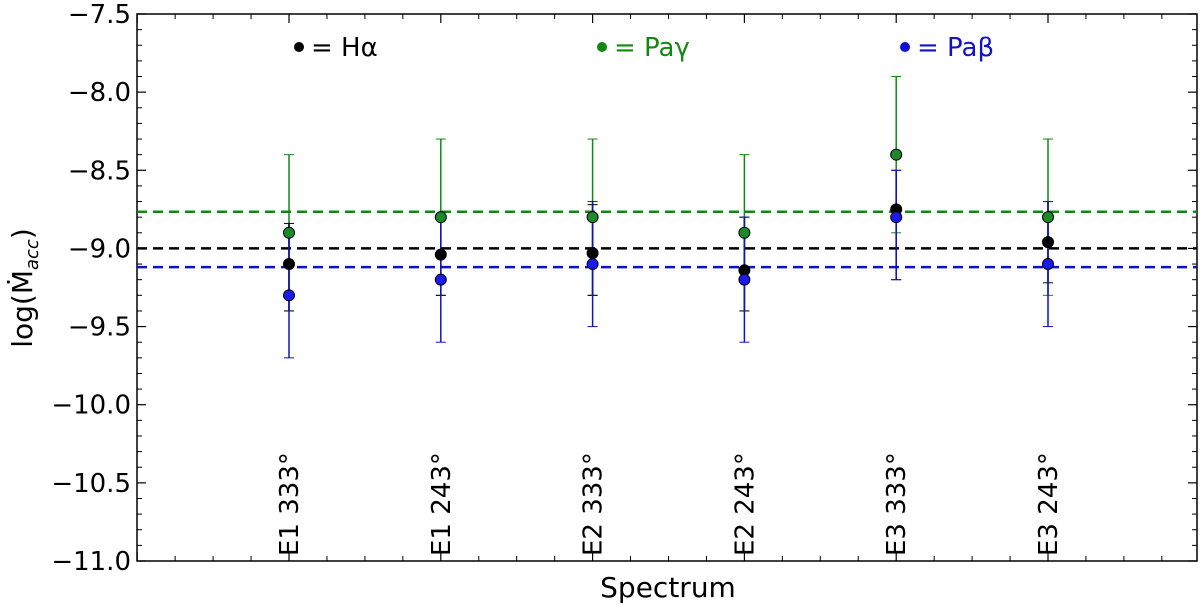 Image resolution: width=1200 pixels, height=605 pixels. I want to click on y-tick-label: −10.5, so click(91, 484).